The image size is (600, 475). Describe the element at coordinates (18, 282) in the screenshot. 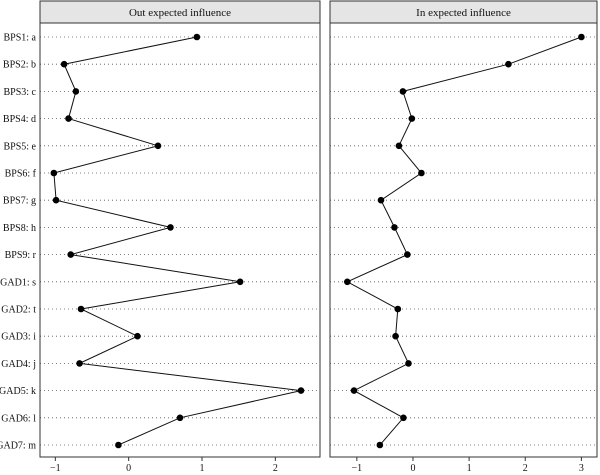

I see `y-tick-label: GAD1: s` at that location.